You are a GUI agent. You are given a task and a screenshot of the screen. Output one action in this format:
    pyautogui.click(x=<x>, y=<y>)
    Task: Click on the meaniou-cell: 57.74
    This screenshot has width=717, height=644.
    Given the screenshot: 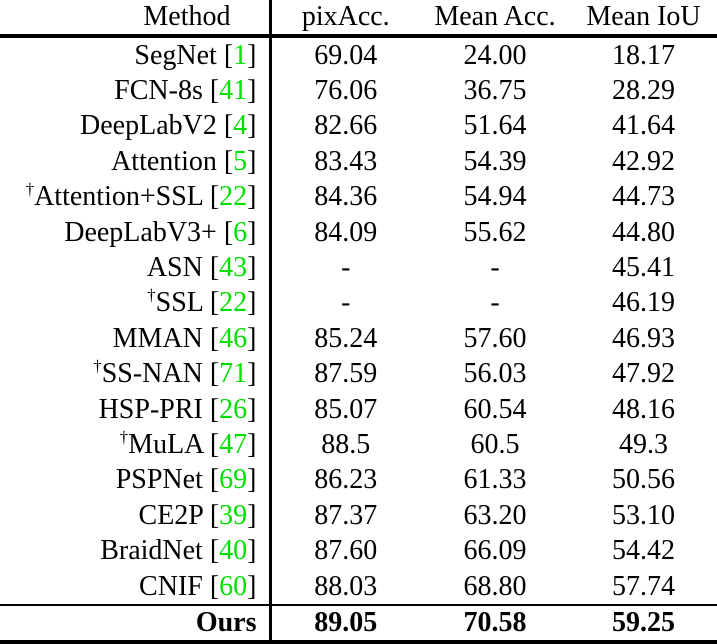 What is the action you would take?
    pyautogui.click(x=643, y=586)
    